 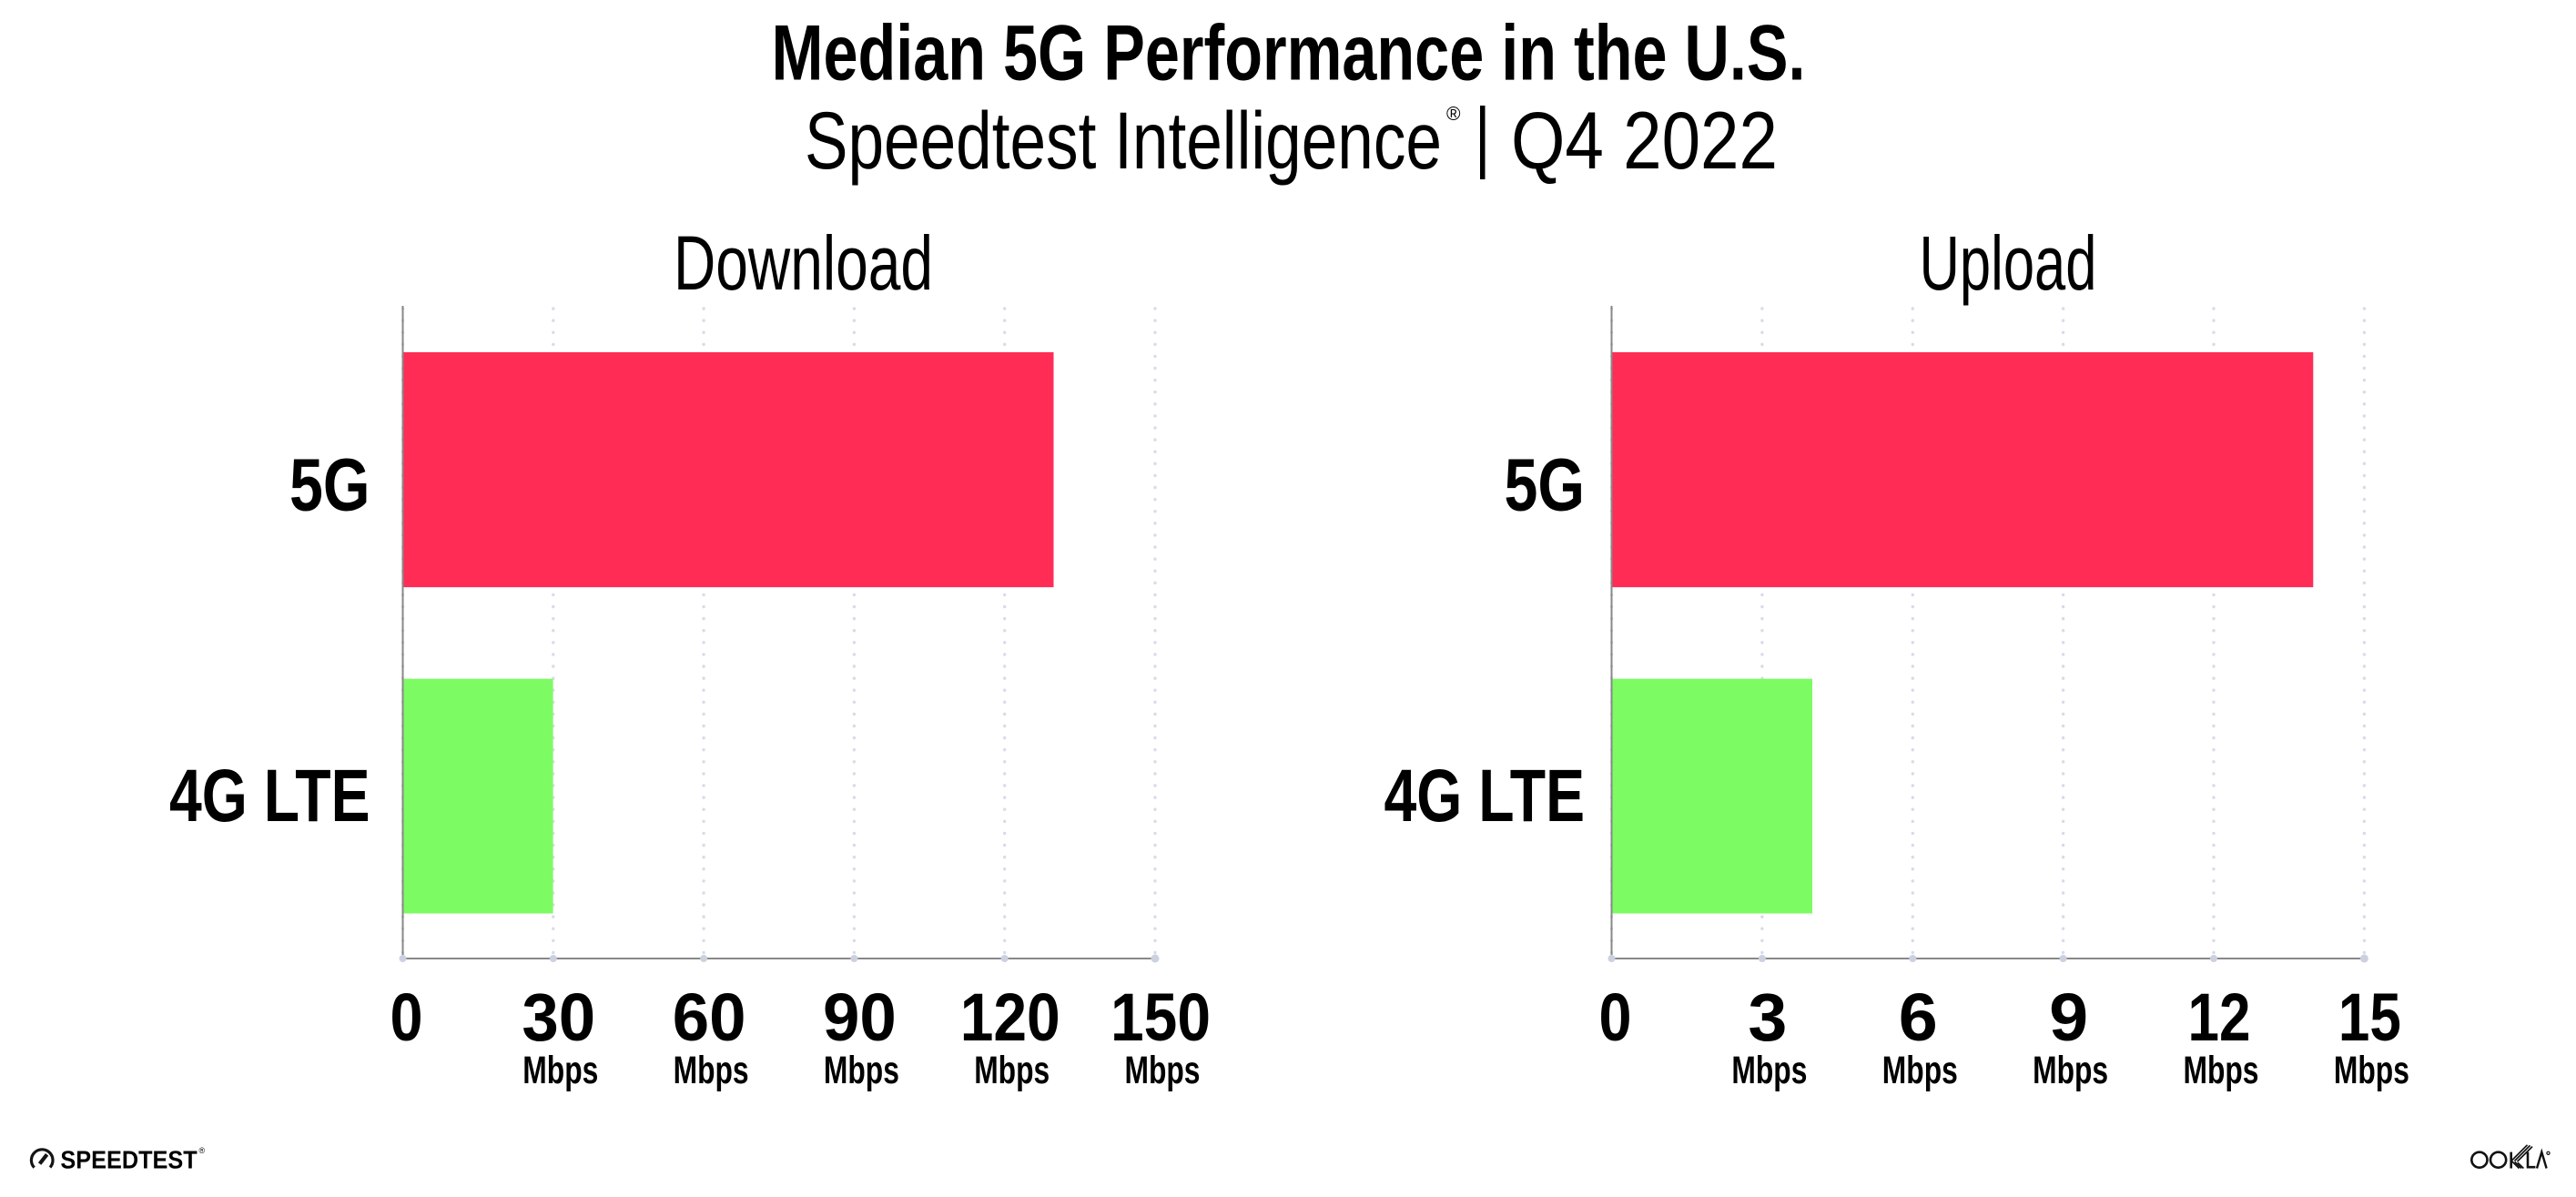 What do you see at coordinates (1010, 1017) in the screenshot?
I see `svg-text: 120` at bounding box center [1010, 1017].